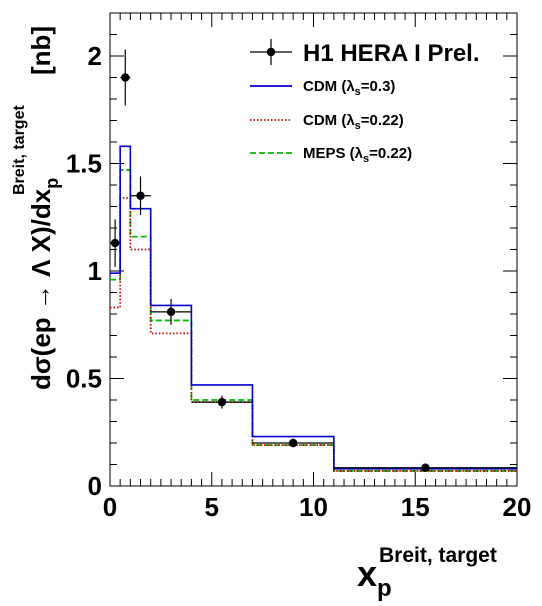  What do you see at coordinates (212, 507) in the screenshot?
I see `x-tick-label: 5` at bounding box center [212, 507].